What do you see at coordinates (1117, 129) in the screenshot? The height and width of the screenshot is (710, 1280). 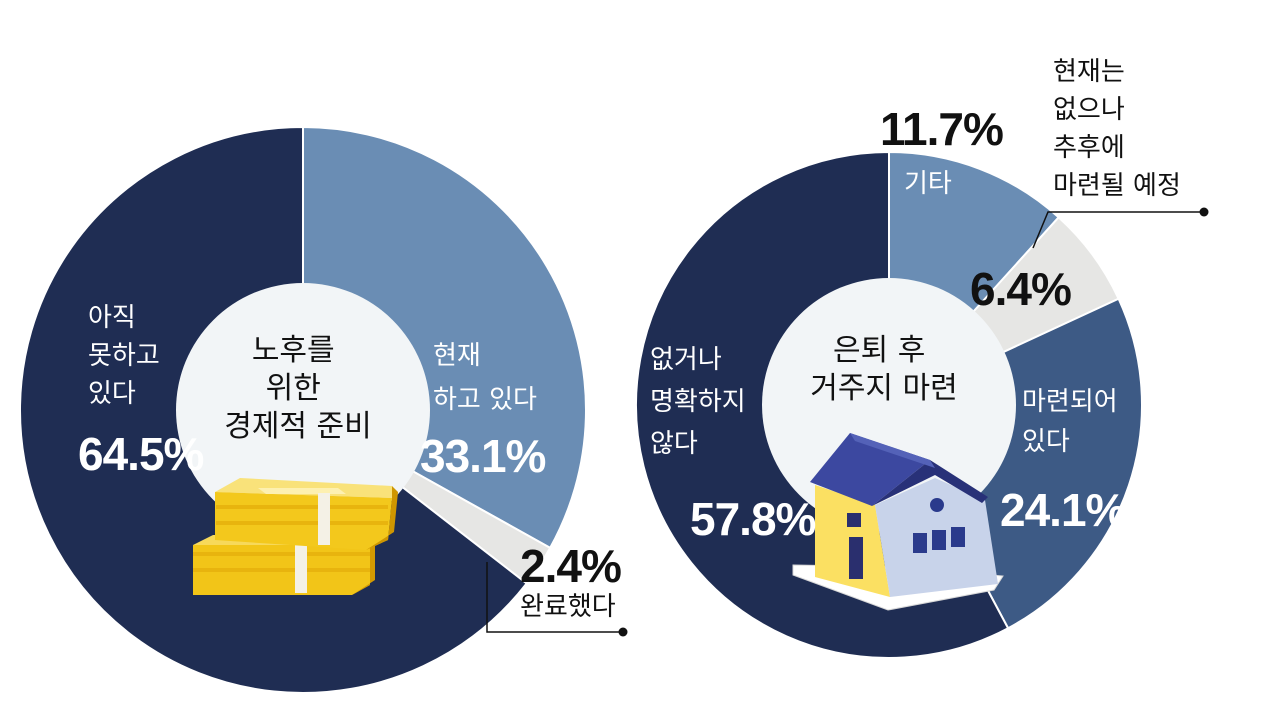 I see `slice-label-planned: 현재는 없으나 추후에 마련될 예정` at bounding box center [1117, 129].